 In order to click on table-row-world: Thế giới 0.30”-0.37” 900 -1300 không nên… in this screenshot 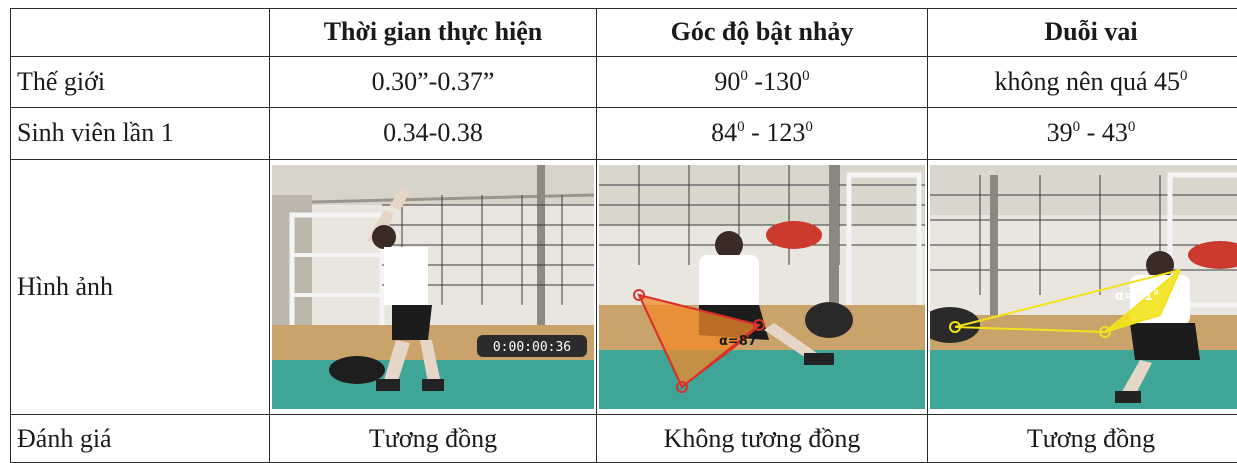, I will do `click(624, 82)`.